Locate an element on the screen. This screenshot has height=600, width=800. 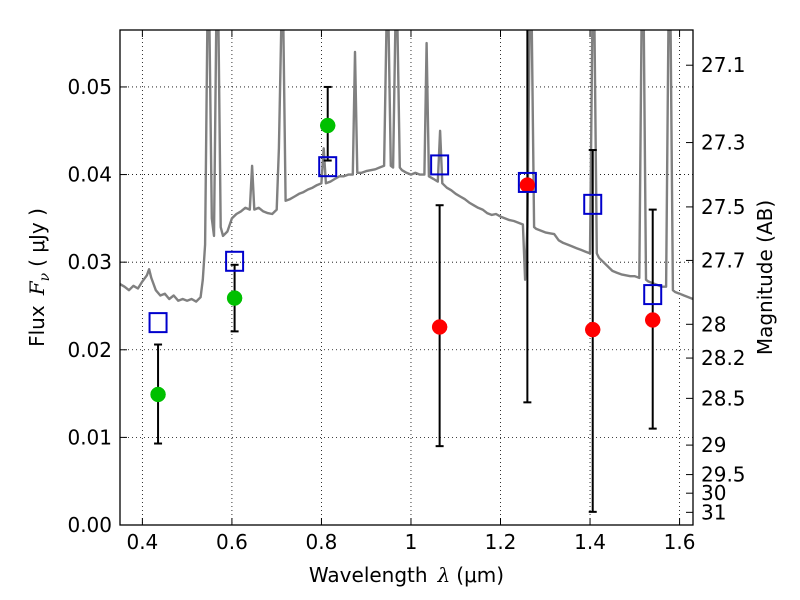
y-tick-label: 0.05 is located at coordinates (89, 87).